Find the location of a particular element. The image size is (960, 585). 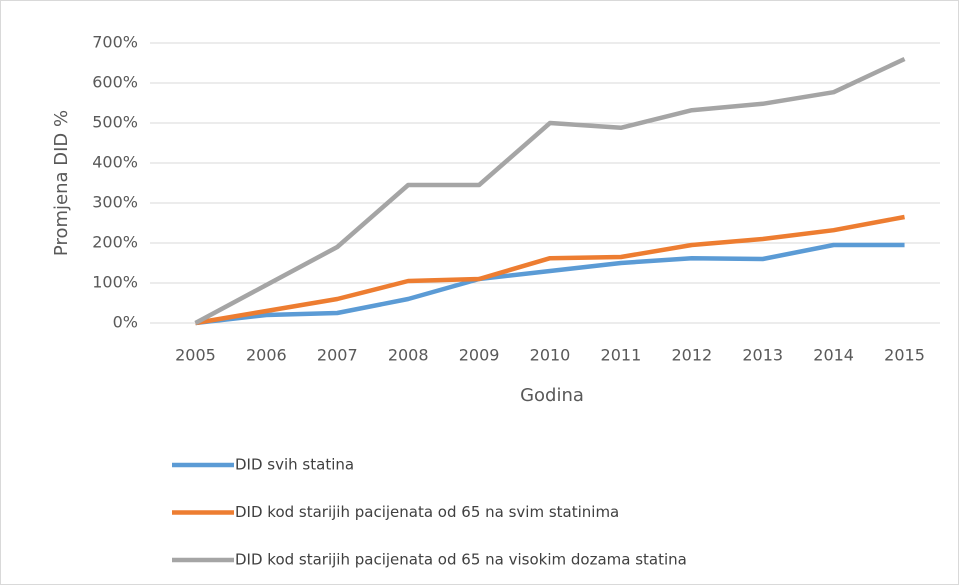

x-axis-label: Godina is located at coordinates (552, 395).